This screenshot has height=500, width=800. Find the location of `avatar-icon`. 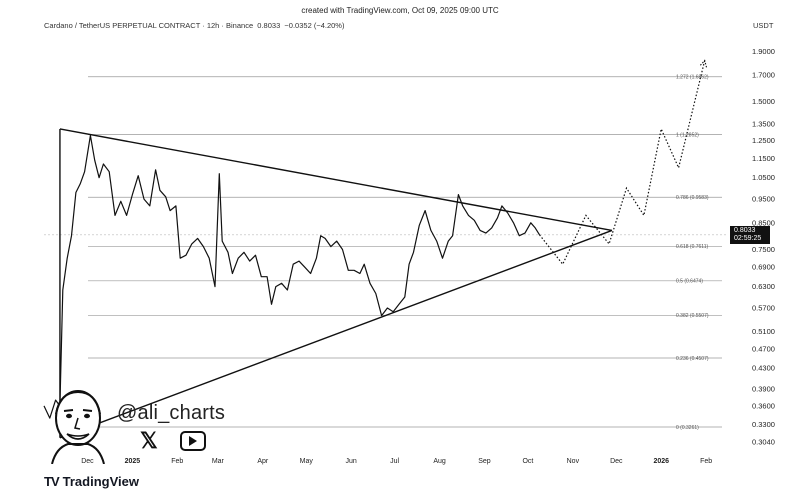

avatar-icon is located at coordinates (78, 427).